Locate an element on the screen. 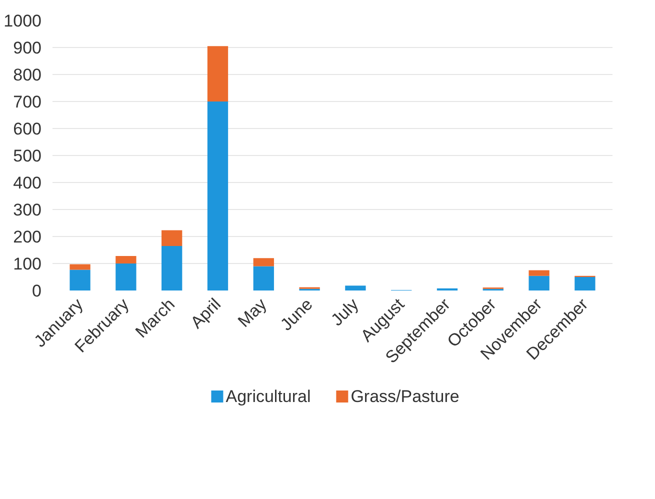 The image size is (655, 499). legend-label: Agricultural is located at coordinates (268, 396).